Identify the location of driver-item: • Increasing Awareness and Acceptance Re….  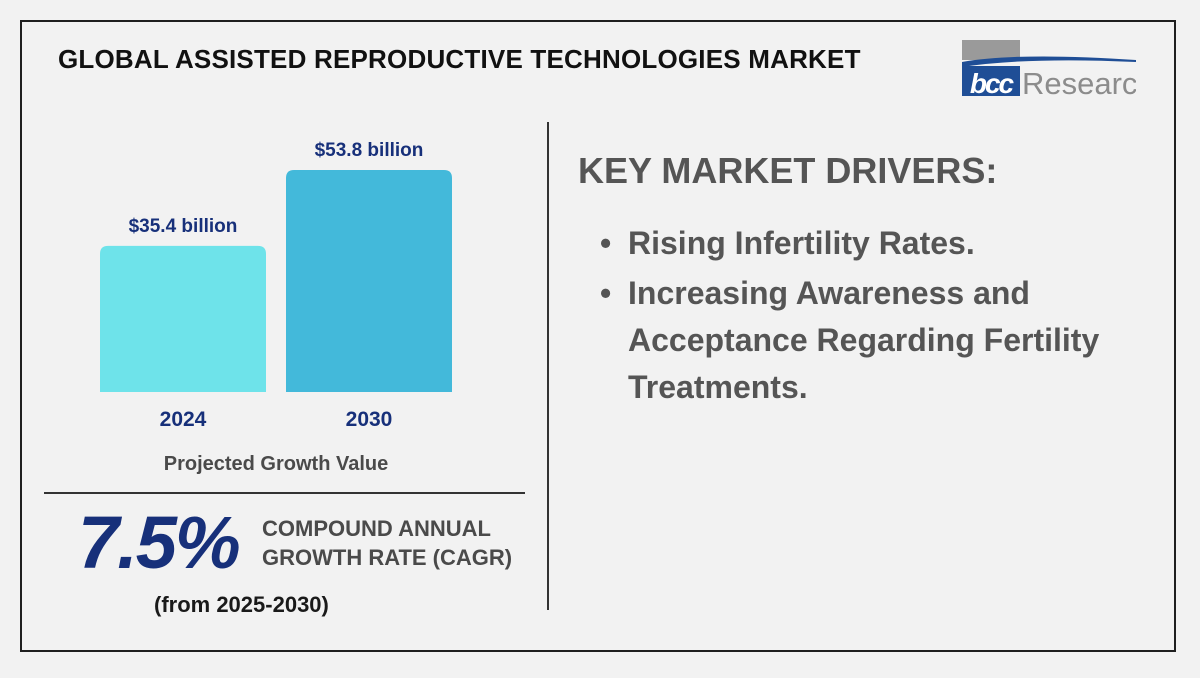
(880, 340).